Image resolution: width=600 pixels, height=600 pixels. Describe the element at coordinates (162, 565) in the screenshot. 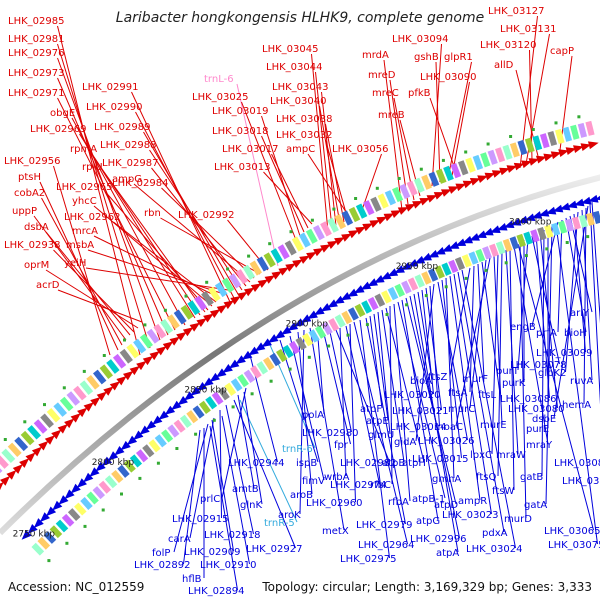

I see `gene-label-lhk-02892: LHK_02892` at that location.